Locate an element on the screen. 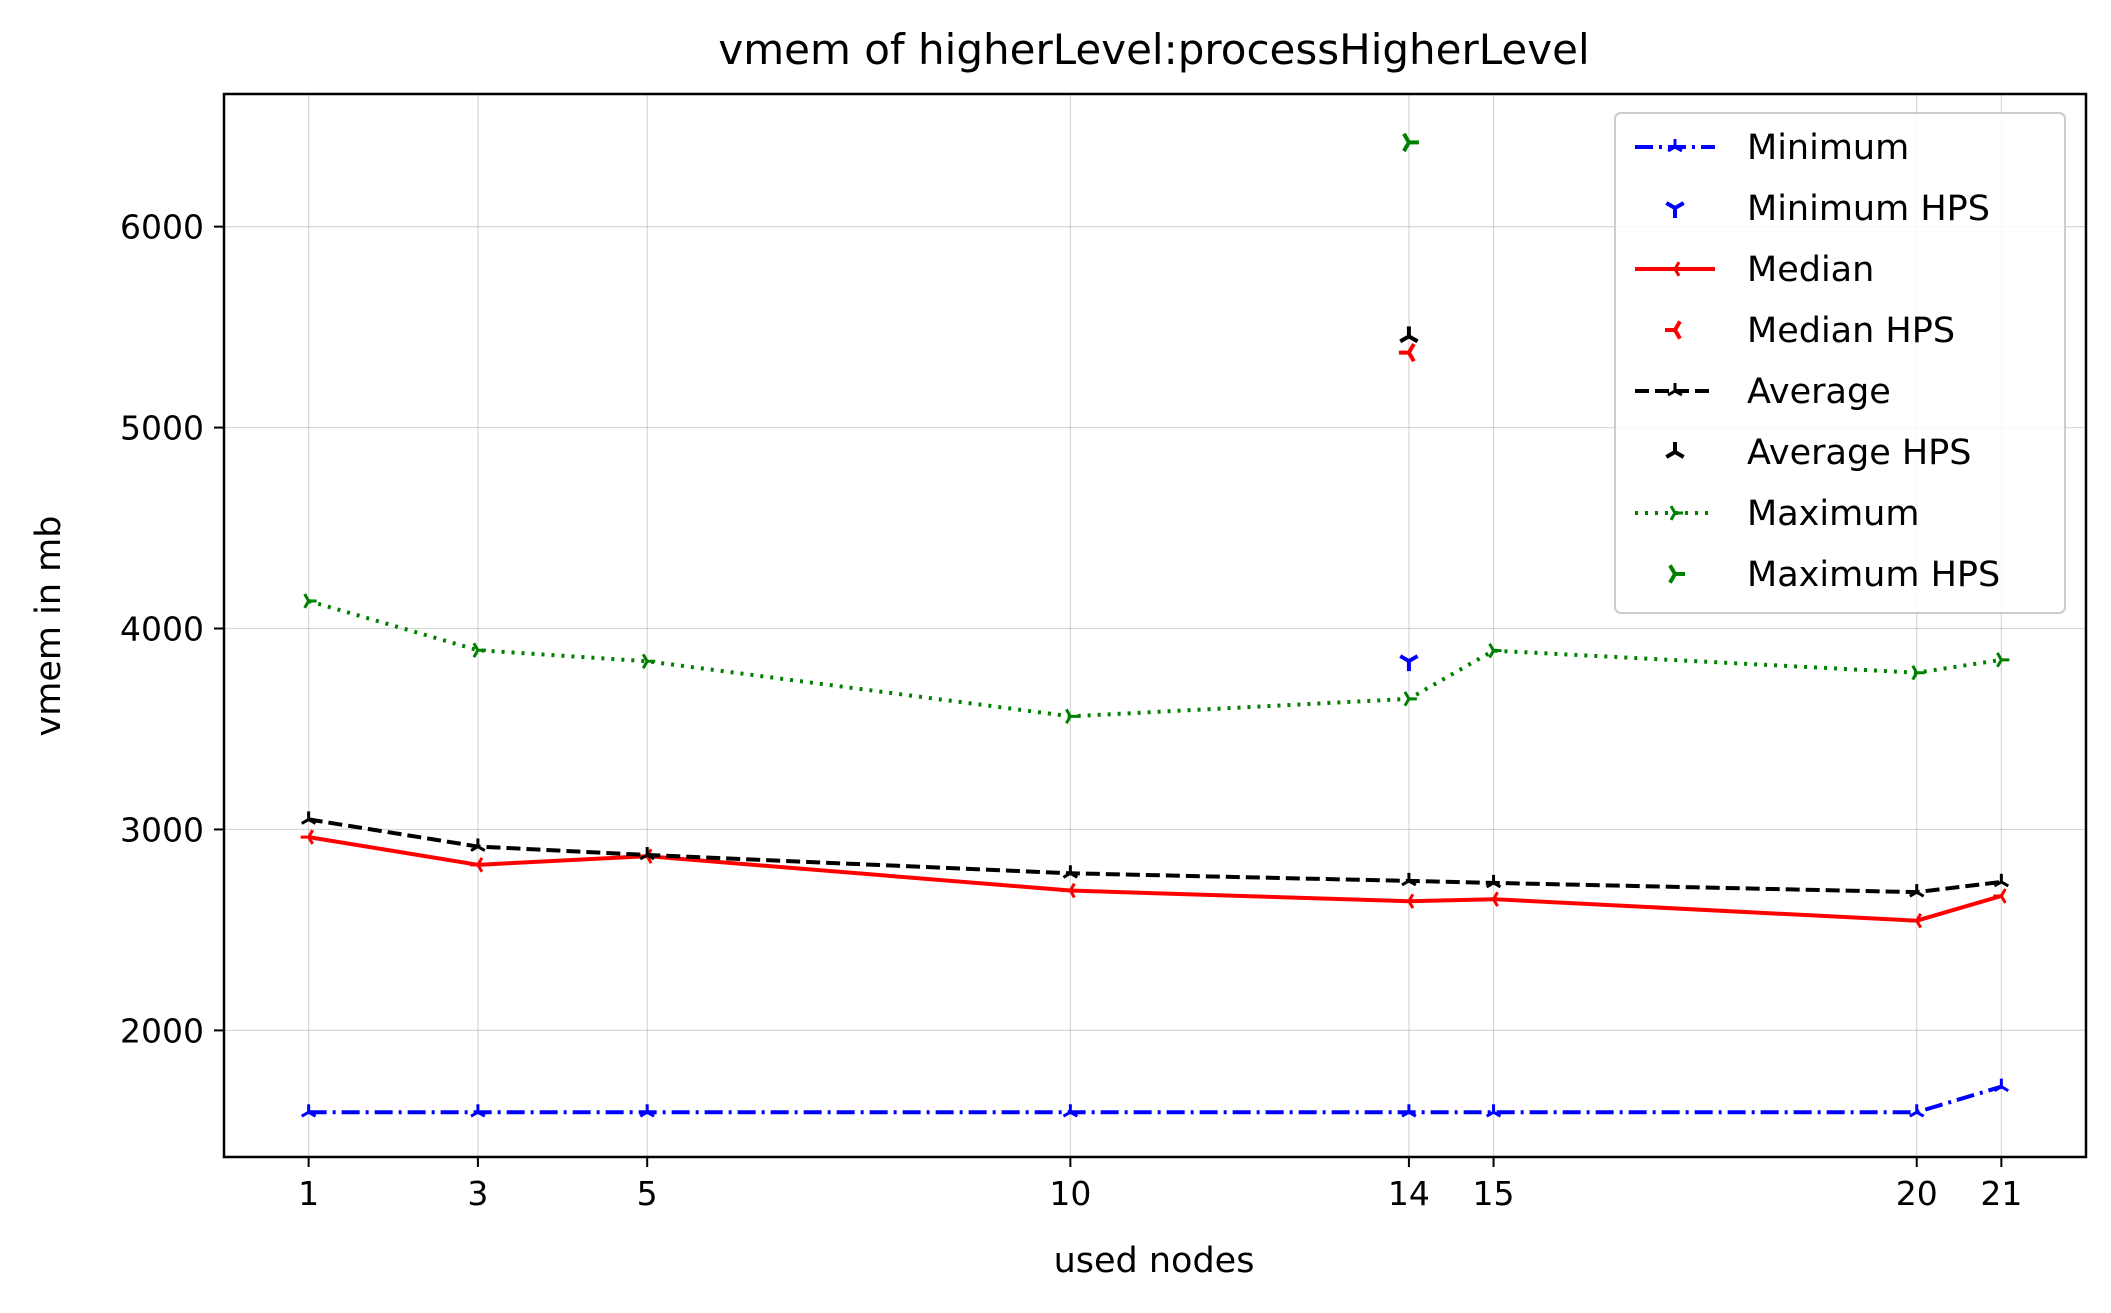 This screenshot has width=2111, height=1313. legend-box is located at coordinates (1840, 363).